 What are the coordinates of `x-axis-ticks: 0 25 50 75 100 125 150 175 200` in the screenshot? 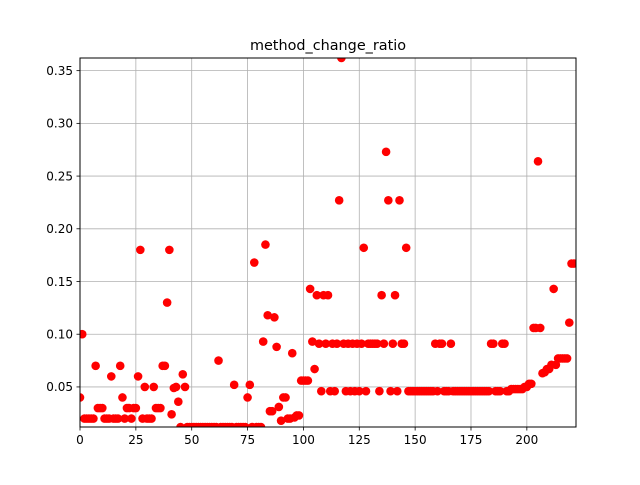 It's located at (307, 437).